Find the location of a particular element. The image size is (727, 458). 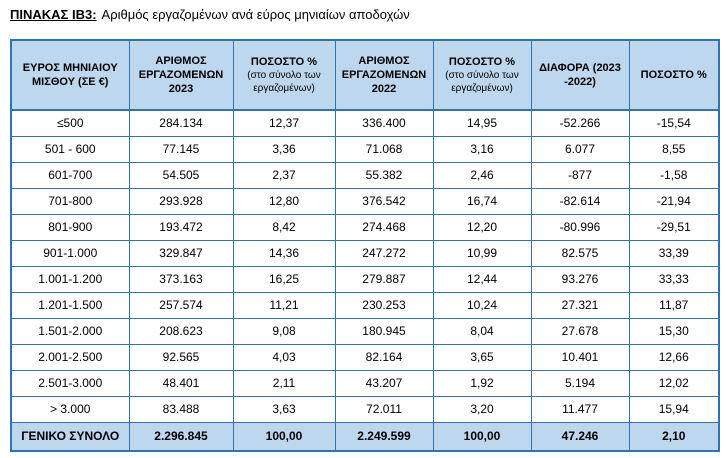

value-cell: 48.401 is located at coordinates (181, 383).